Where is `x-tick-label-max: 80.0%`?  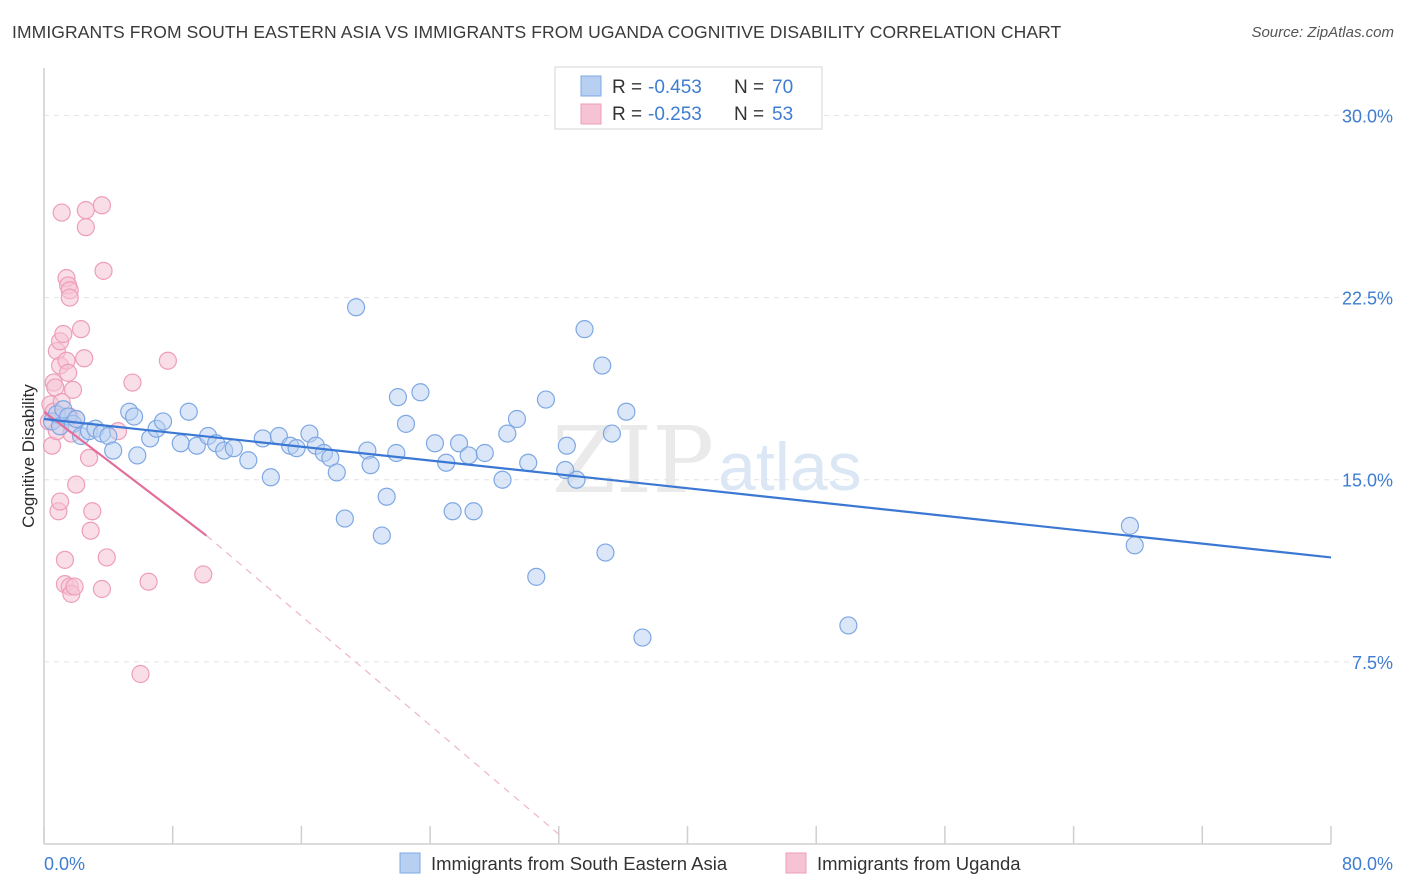 x-tick-label-max: 80.0% is located at coordinates (1367, 864).